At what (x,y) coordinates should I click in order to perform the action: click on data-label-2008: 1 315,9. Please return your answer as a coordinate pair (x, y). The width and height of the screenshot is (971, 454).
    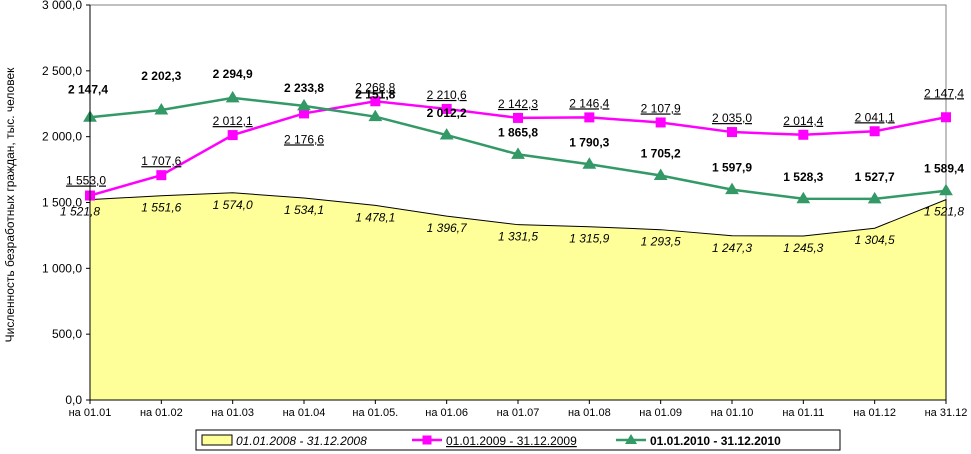
    Looking at the image, I should click on (589, 239).